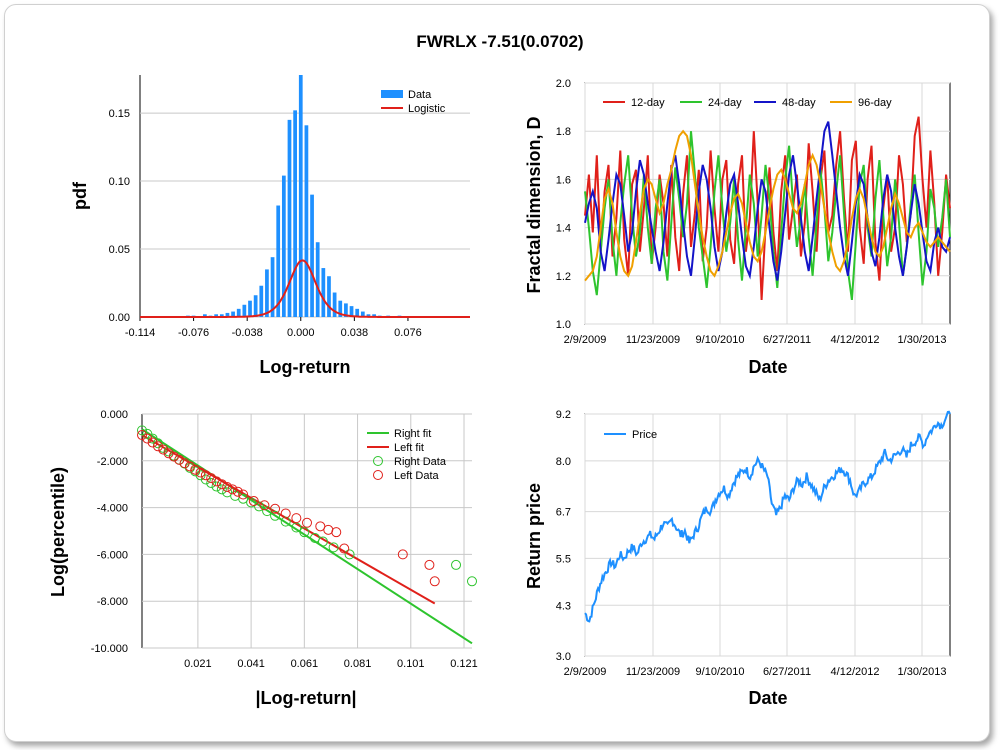  Describe the element at coordinates (563, 513) in the screenshot. I see `y-tick-label: 6.7` at that location.